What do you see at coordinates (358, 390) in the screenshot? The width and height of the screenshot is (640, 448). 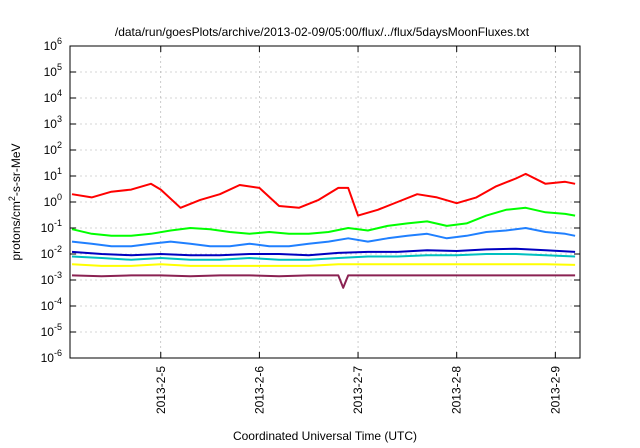 I see `x-tick-label: 2013-2-7` at bounding box center [358, 390].